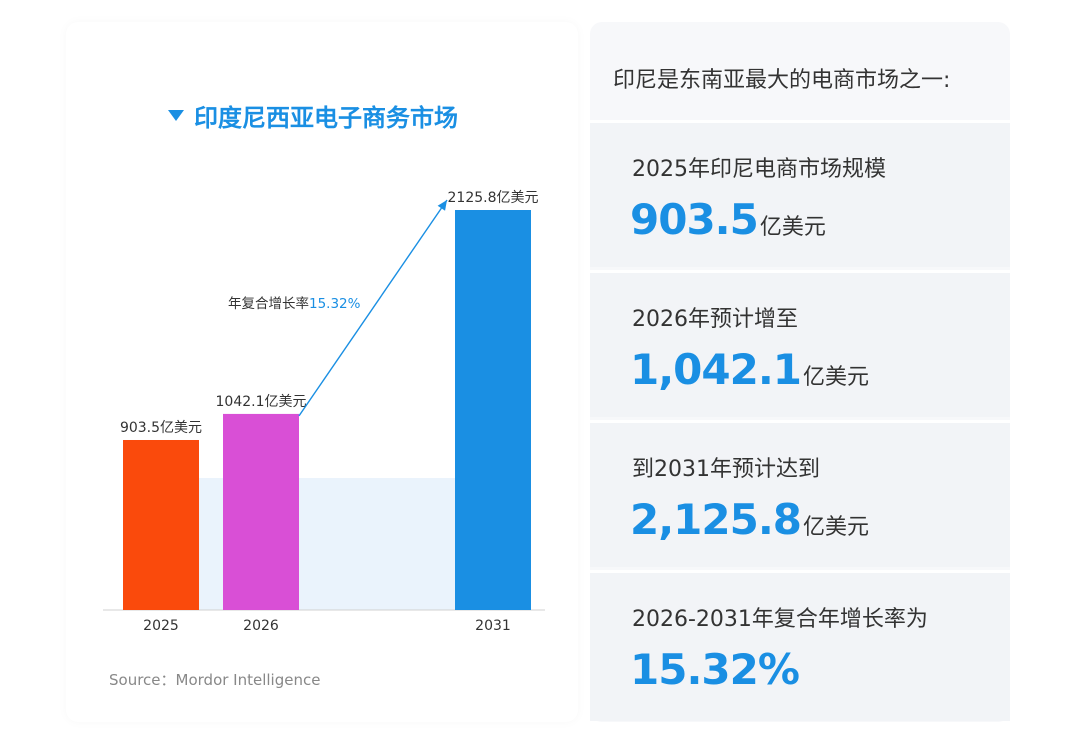 Image resolution: width=1080 pixels, height=743 pixels. What do you see at coordinates (261, 402) in the screenshot?
I see `bar-value-label: 1042.1亿美元` at bounding box center [261, 402].